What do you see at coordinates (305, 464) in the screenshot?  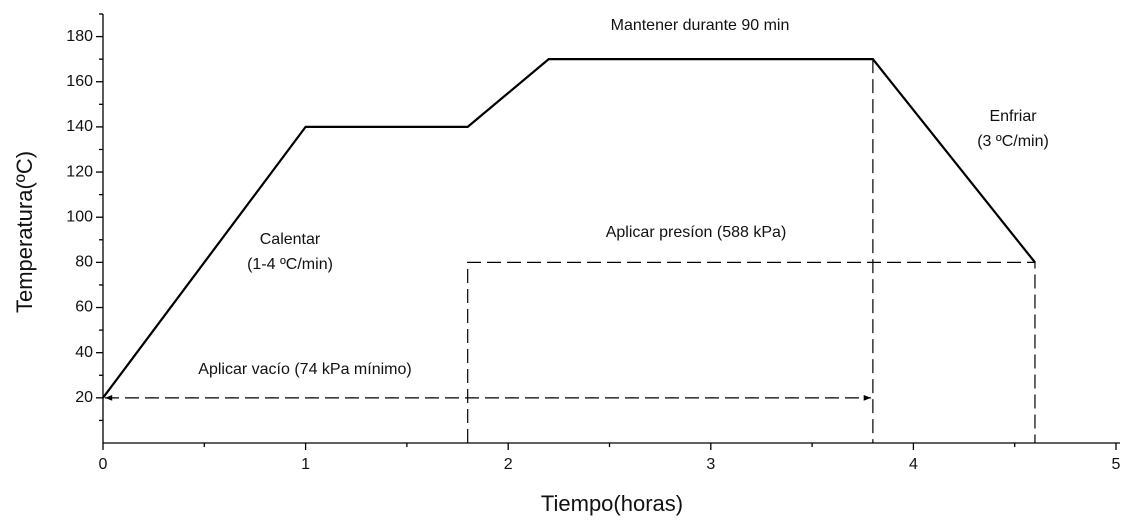 I see `x-tick-label: 1` at bounding box center [305, 464].